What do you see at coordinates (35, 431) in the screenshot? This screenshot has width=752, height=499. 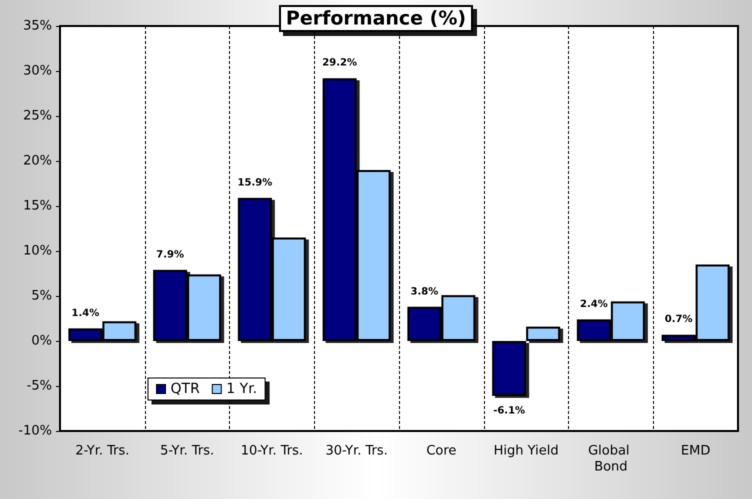 I see `y-tick-label: -10%` at bounding box center [35, 431].